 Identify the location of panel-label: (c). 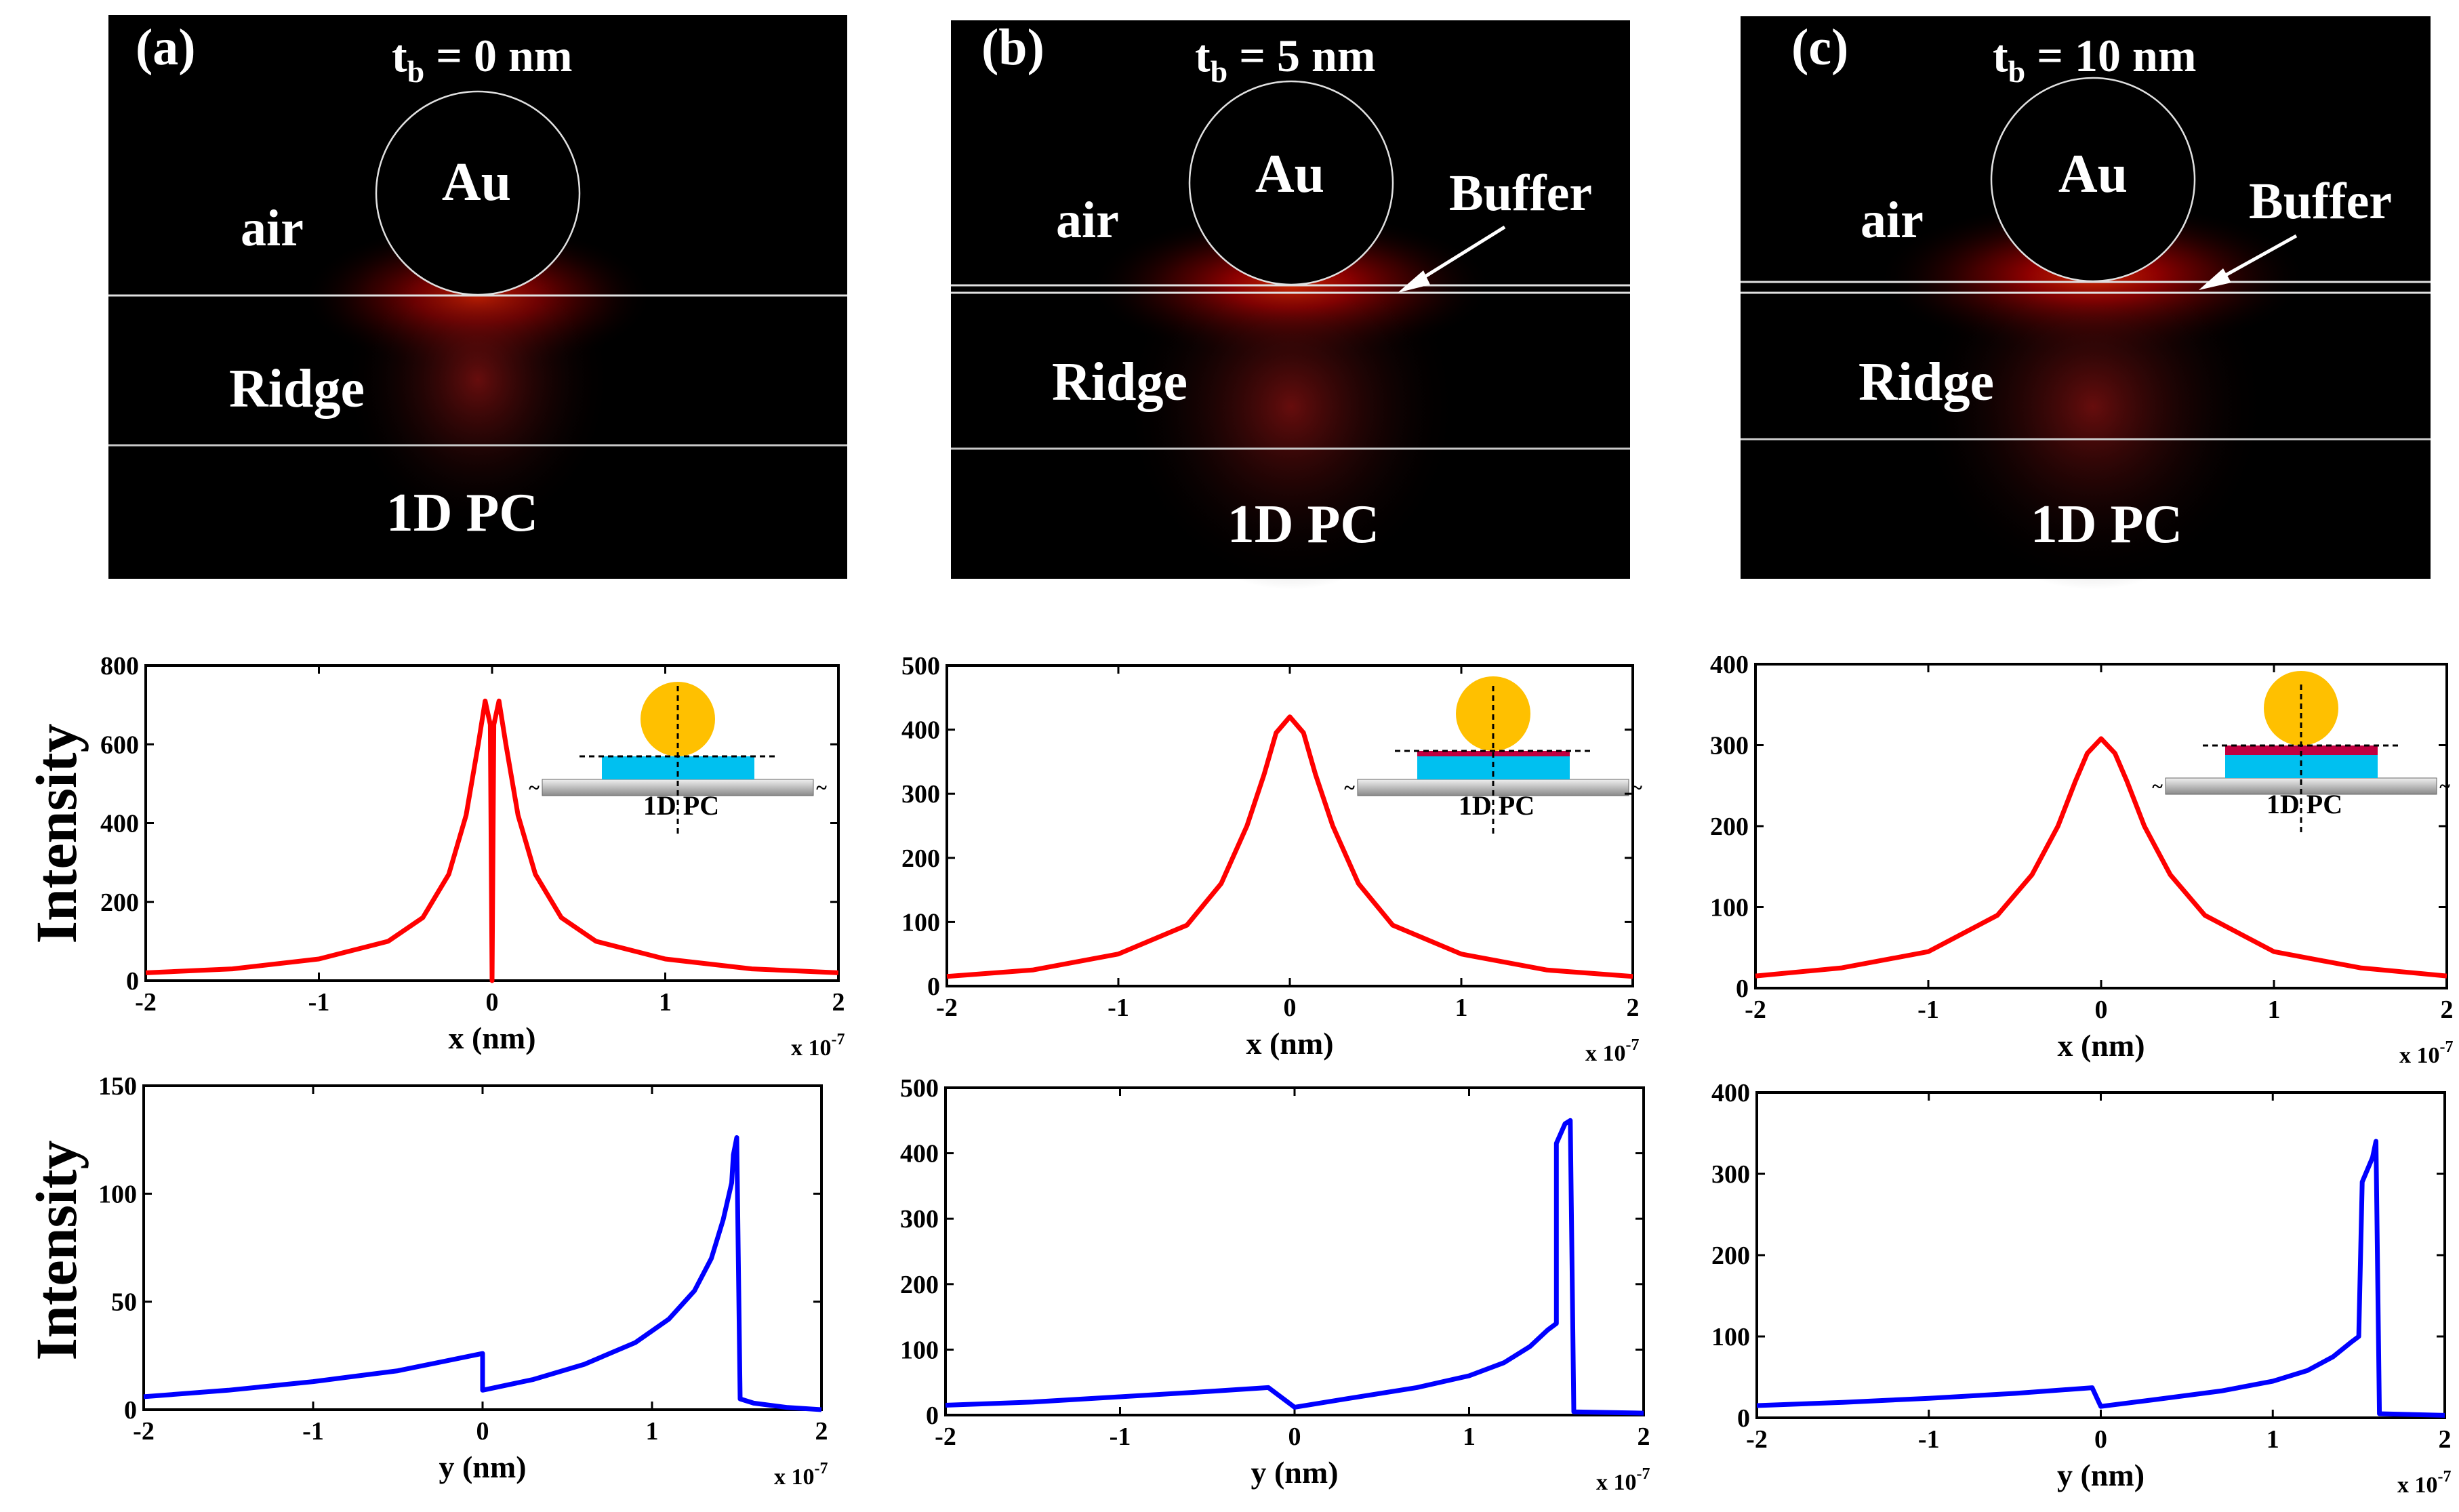
(1819, 48).